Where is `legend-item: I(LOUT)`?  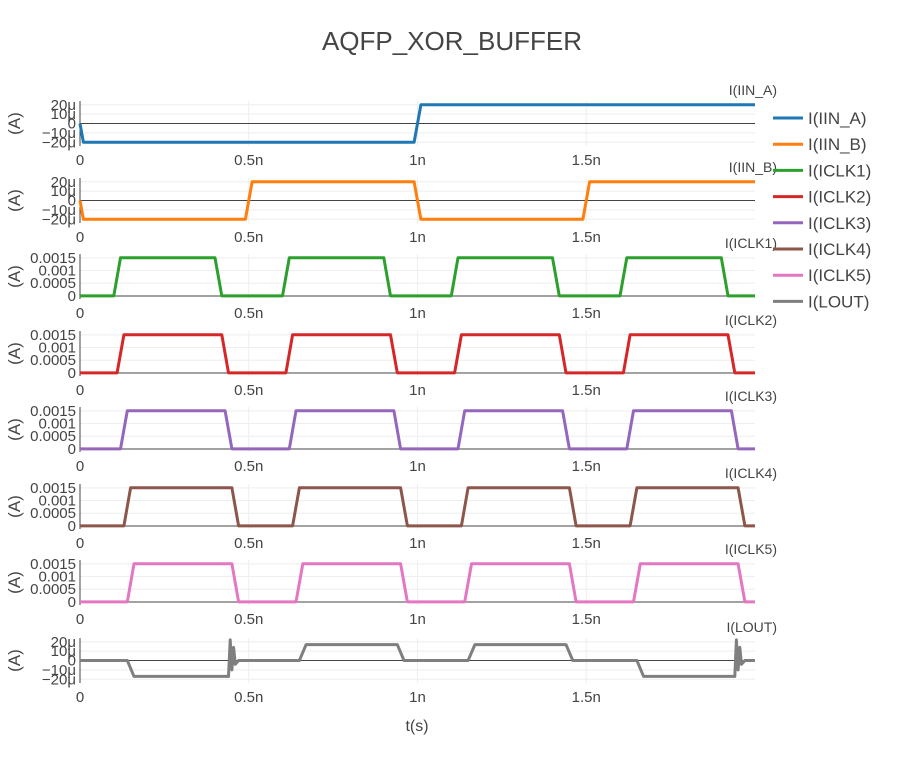 legend-item: I(LOUT) is located at coordinates (821, 301).